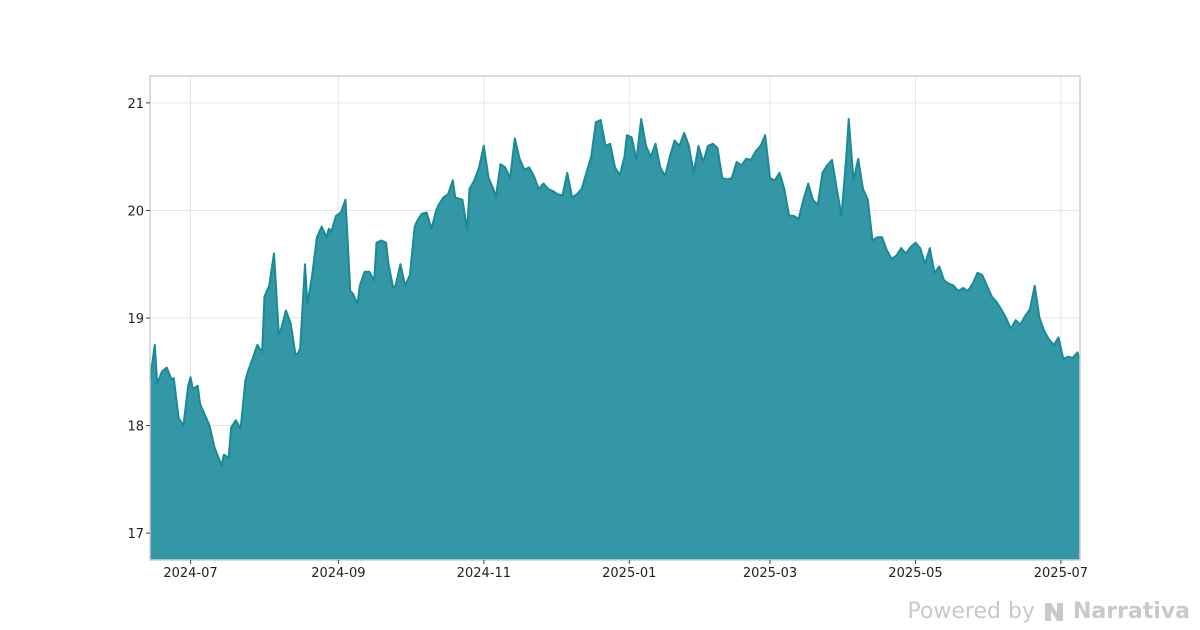 This screenshot has height=630, width=1200. I want to click on powered-by-brand: Powered by Narrativa, so click(1048, 611).